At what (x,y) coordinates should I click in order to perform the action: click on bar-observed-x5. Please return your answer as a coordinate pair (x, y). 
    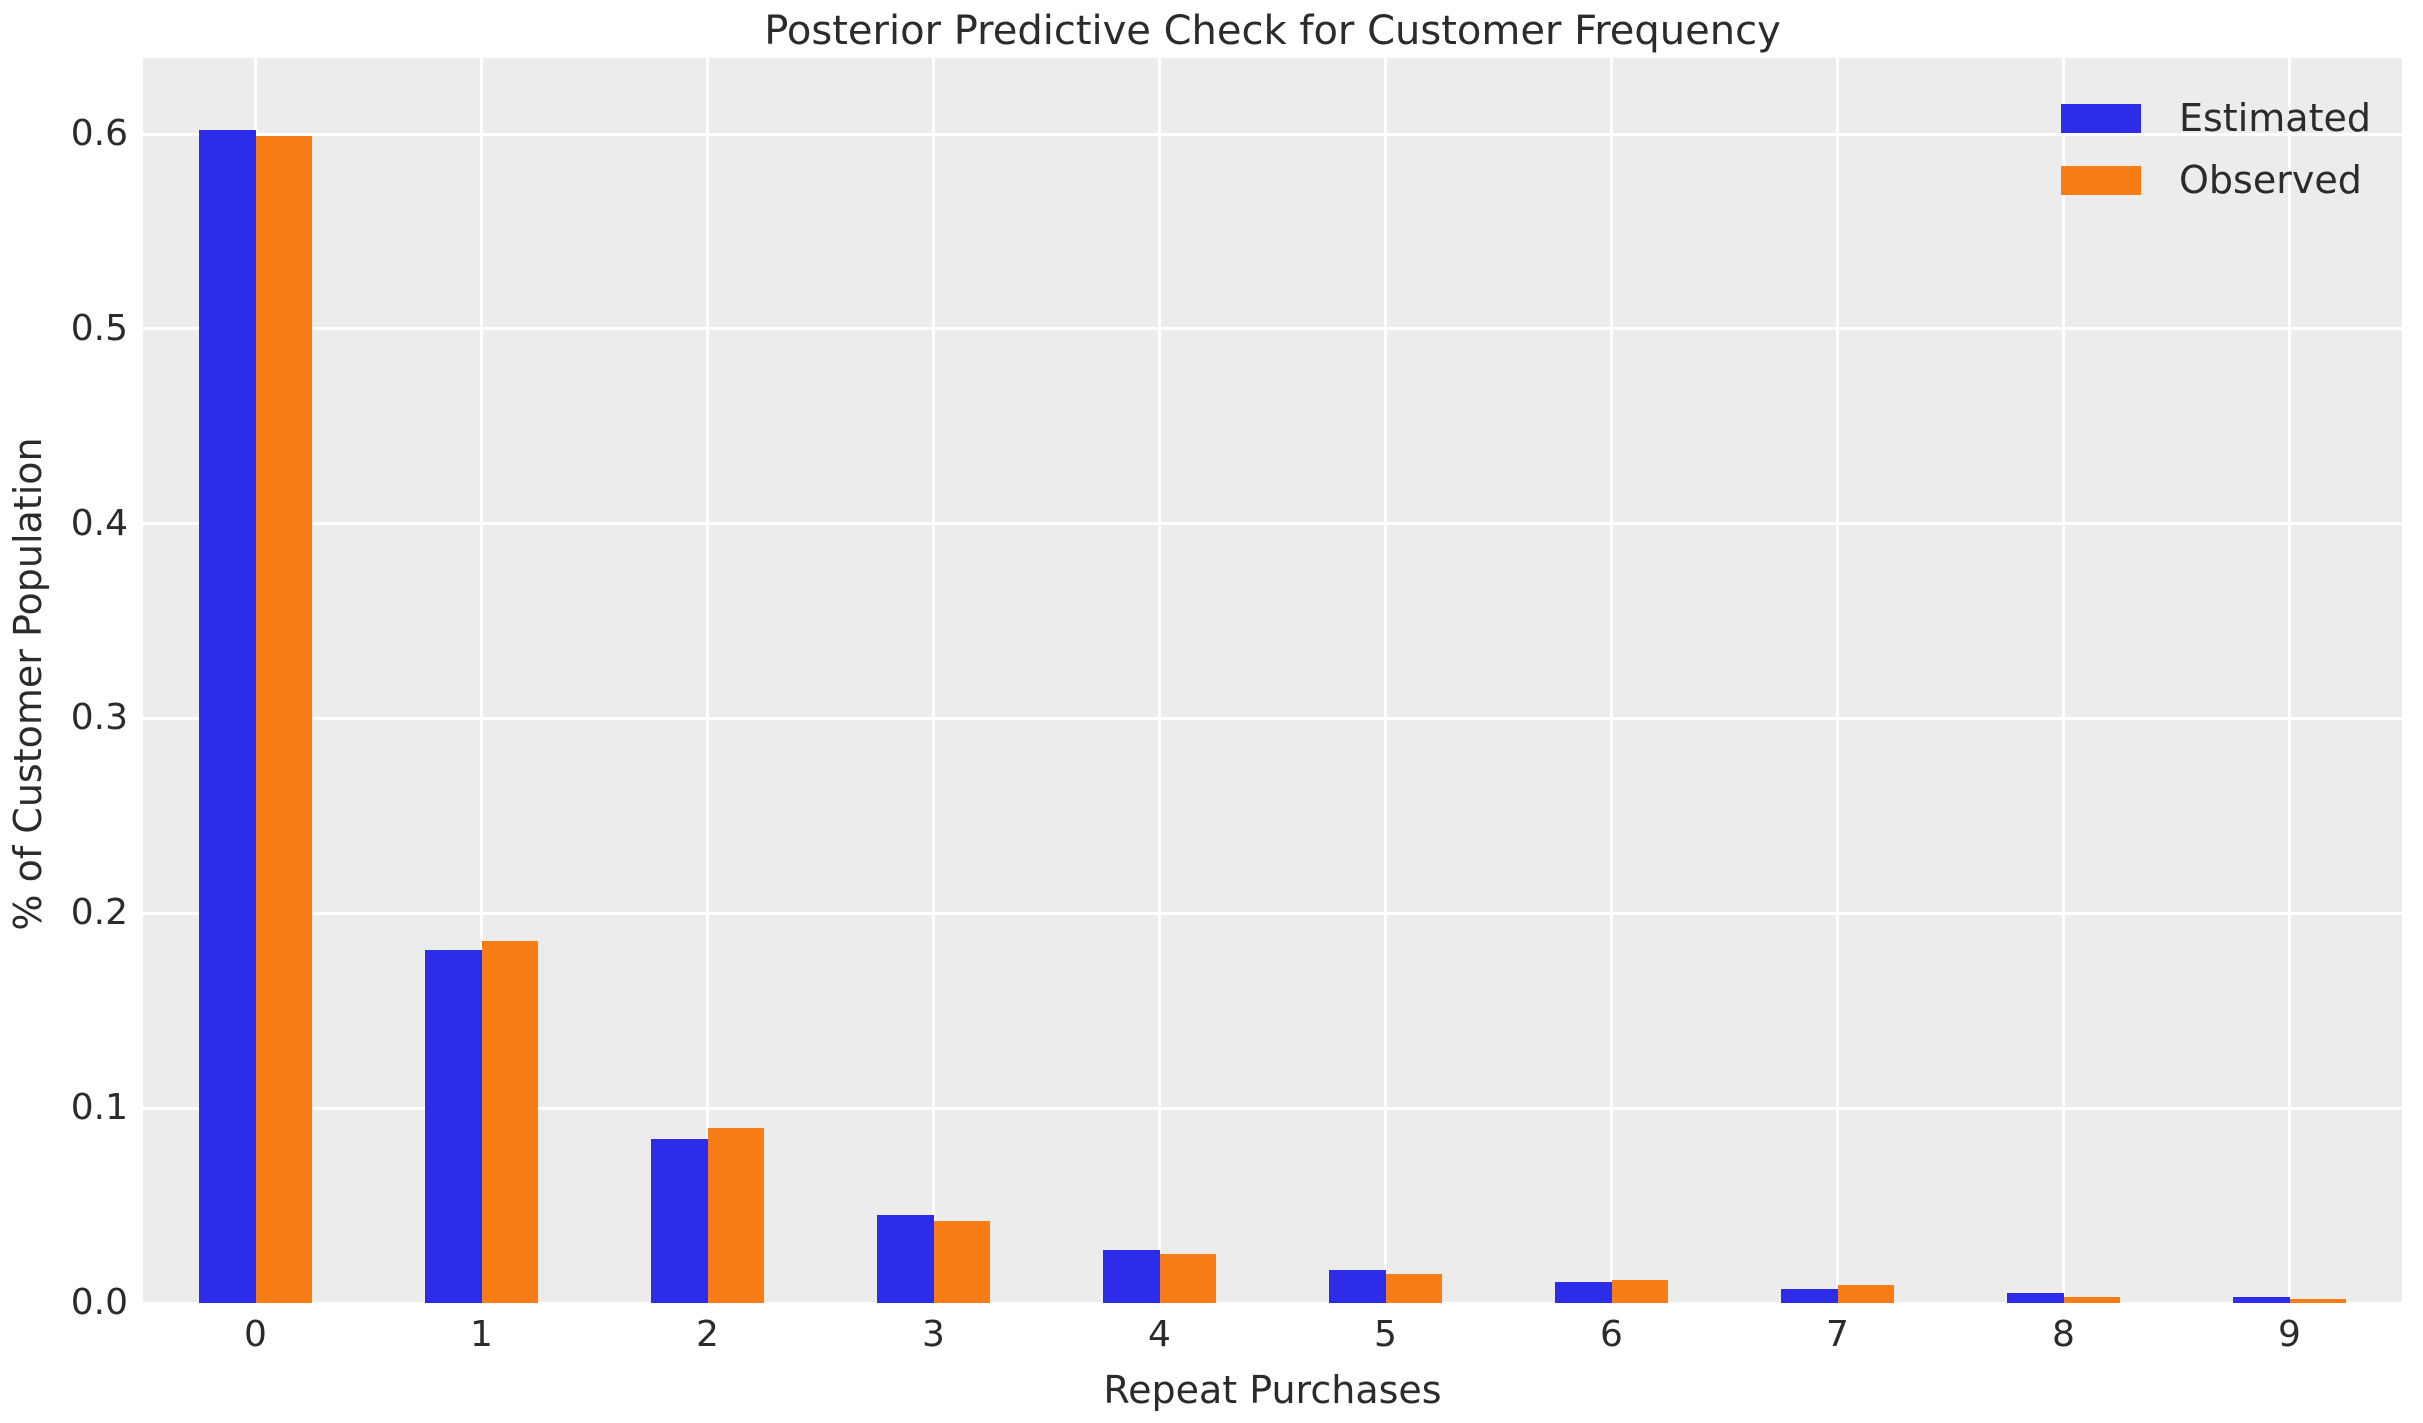
    Looking at the image, I should click on (1413, 1288).